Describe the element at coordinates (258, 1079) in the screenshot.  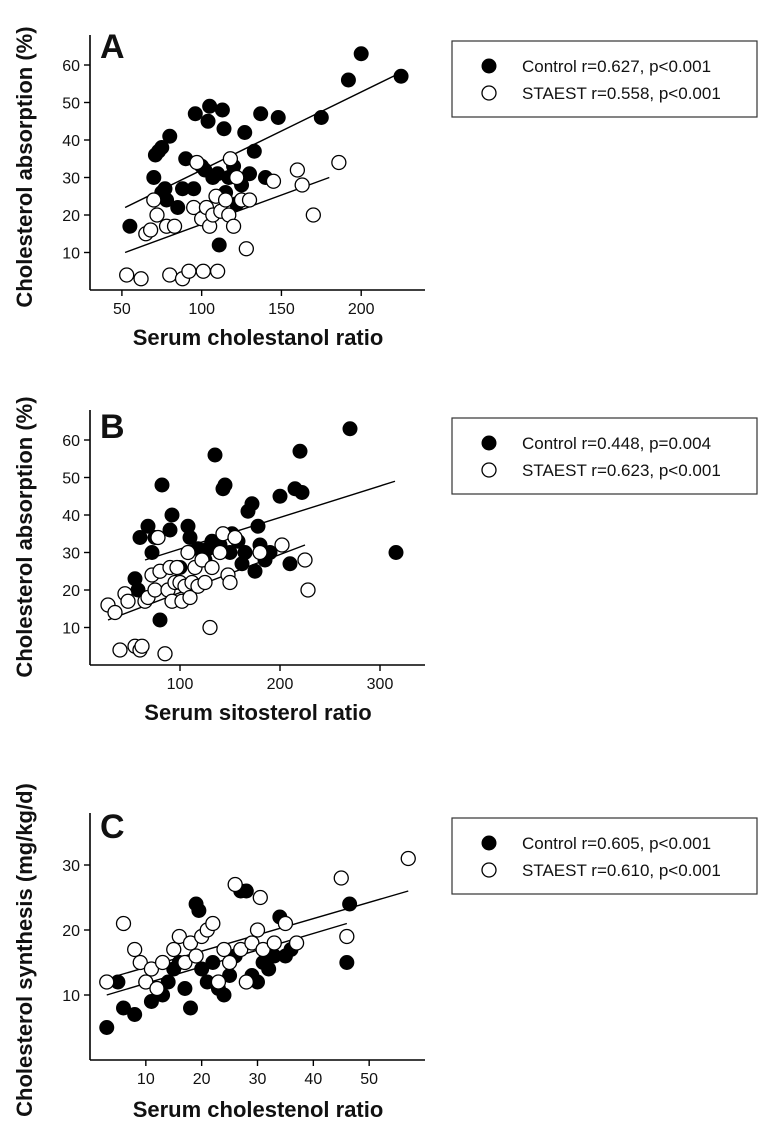
I see `x-tick-label: 30` at that location.